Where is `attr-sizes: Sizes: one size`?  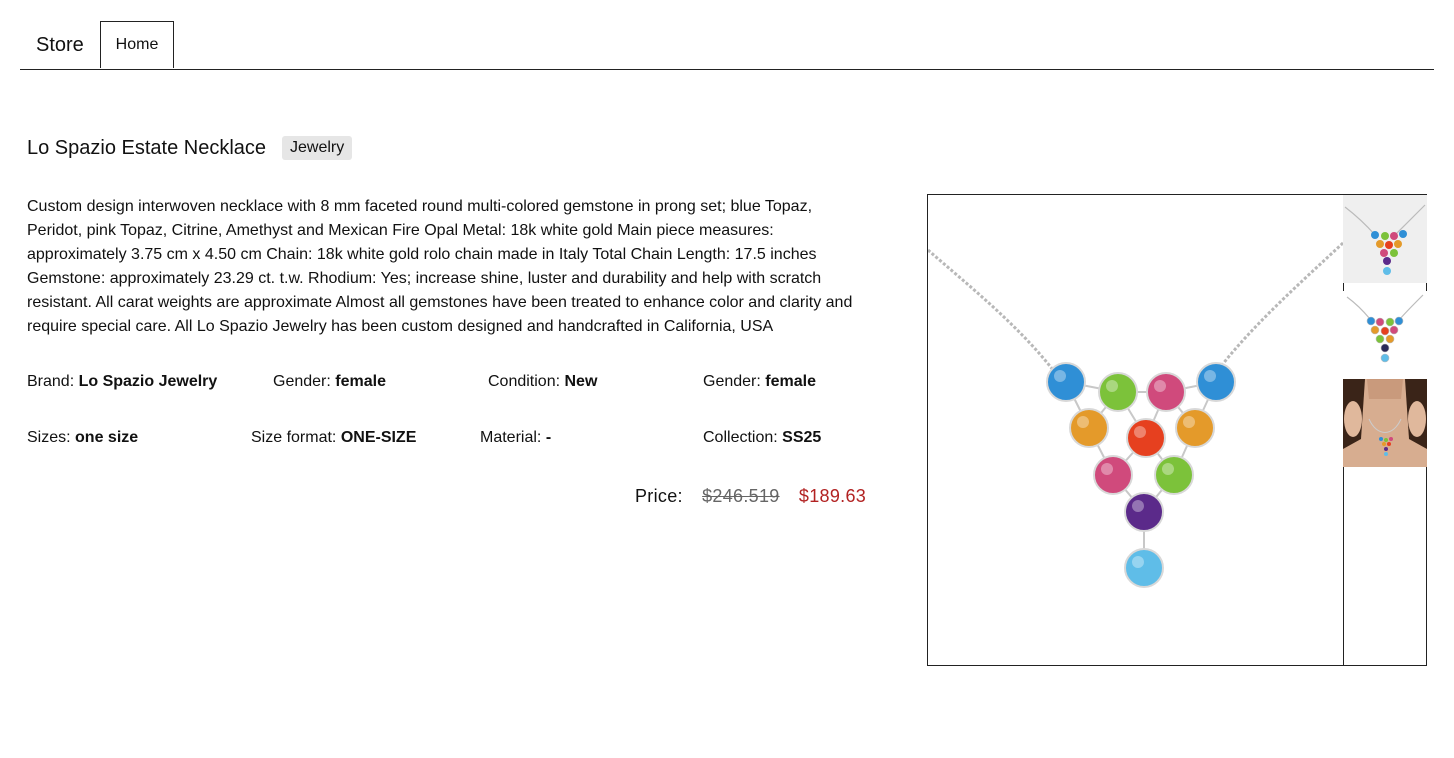 attr-sizes: Sizes: one size is located at coordinates (82, 438).